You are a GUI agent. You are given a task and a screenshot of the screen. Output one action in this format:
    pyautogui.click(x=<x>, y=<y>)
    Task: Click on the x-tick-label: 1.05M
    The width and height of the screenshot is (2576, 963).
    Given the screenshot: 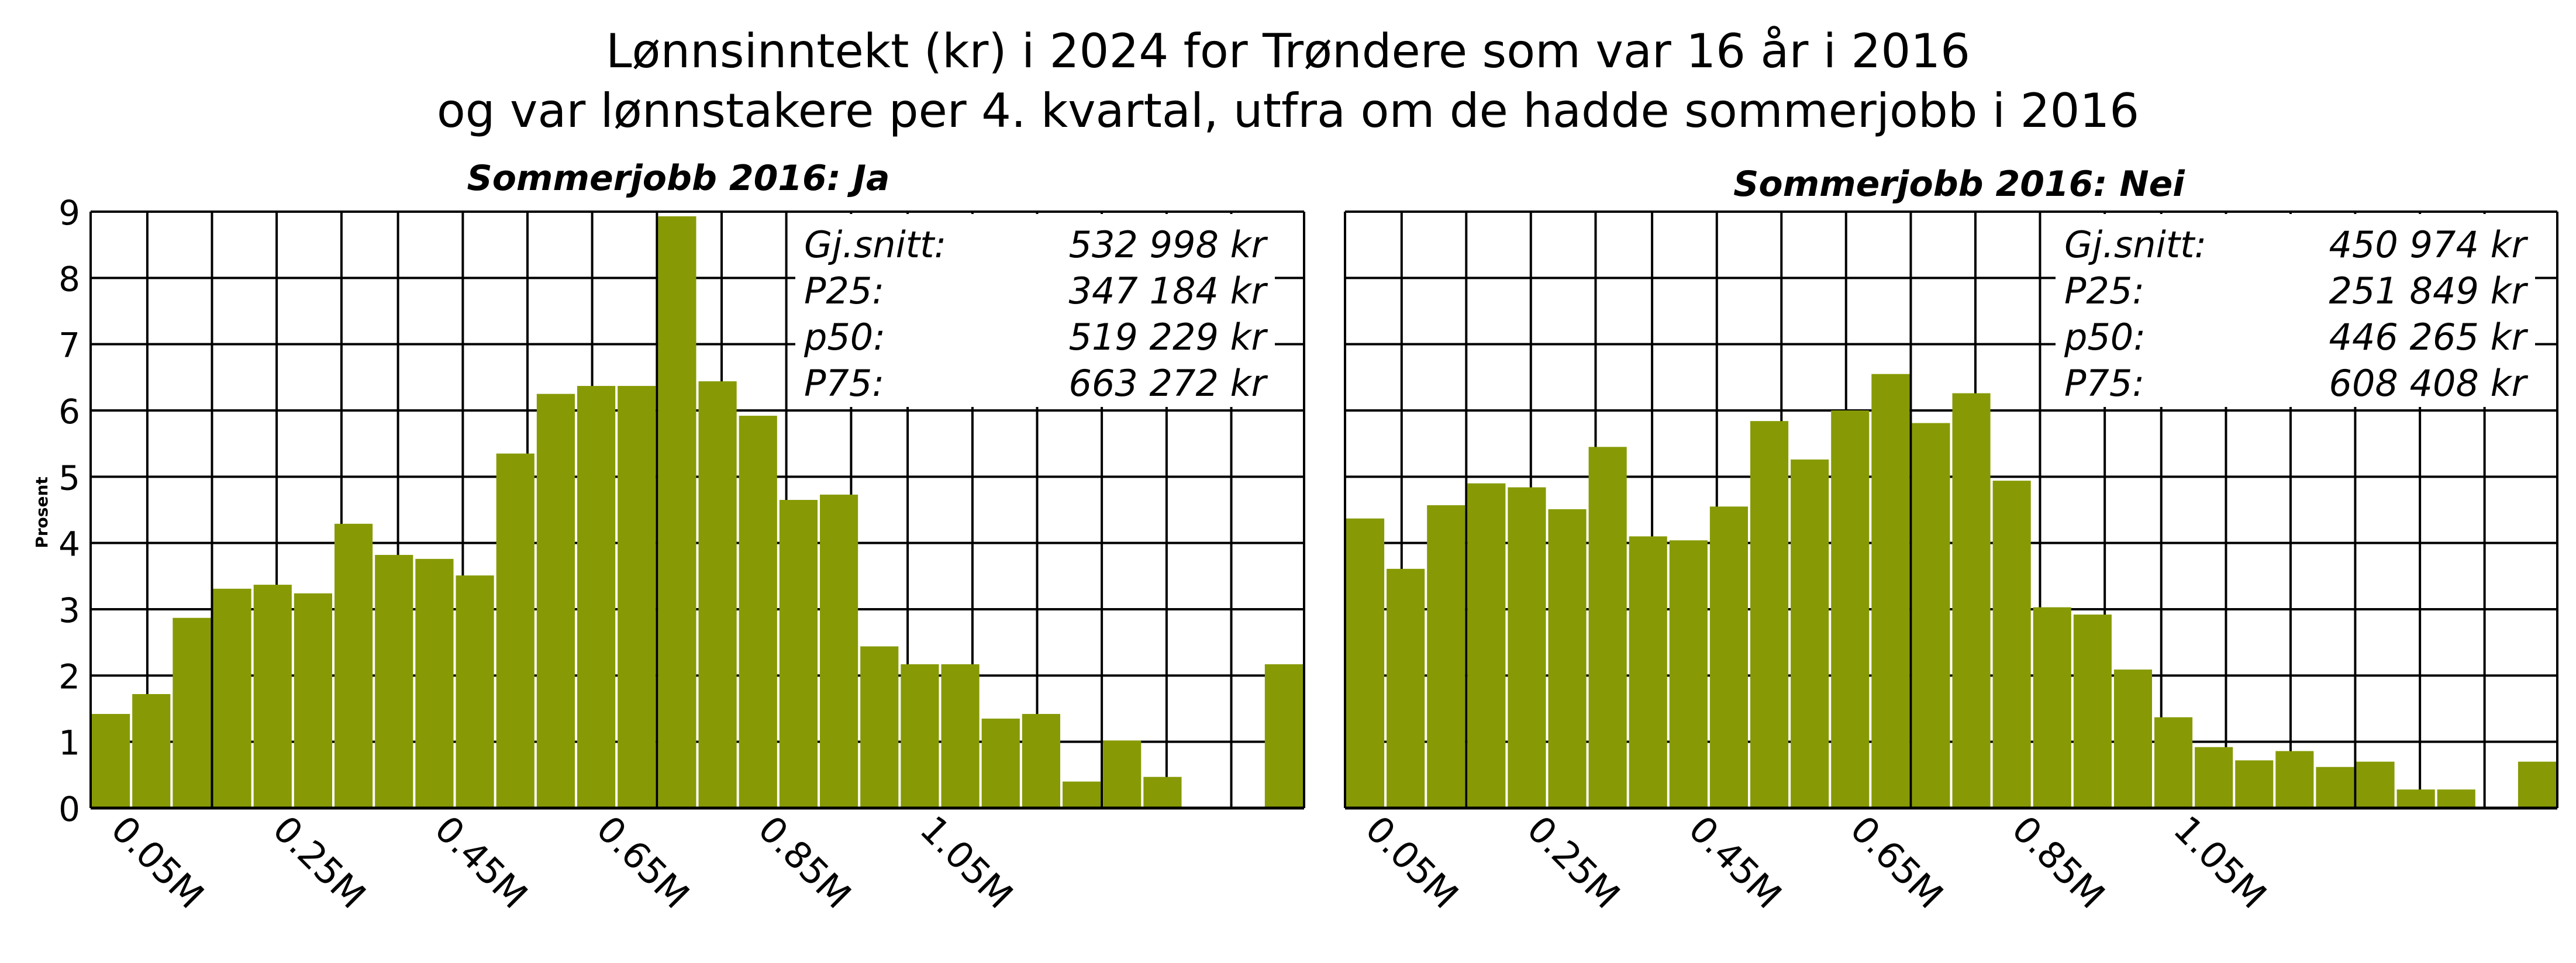 What is the action you would take?
    pyautogui.click(x=2220, y=862)
    